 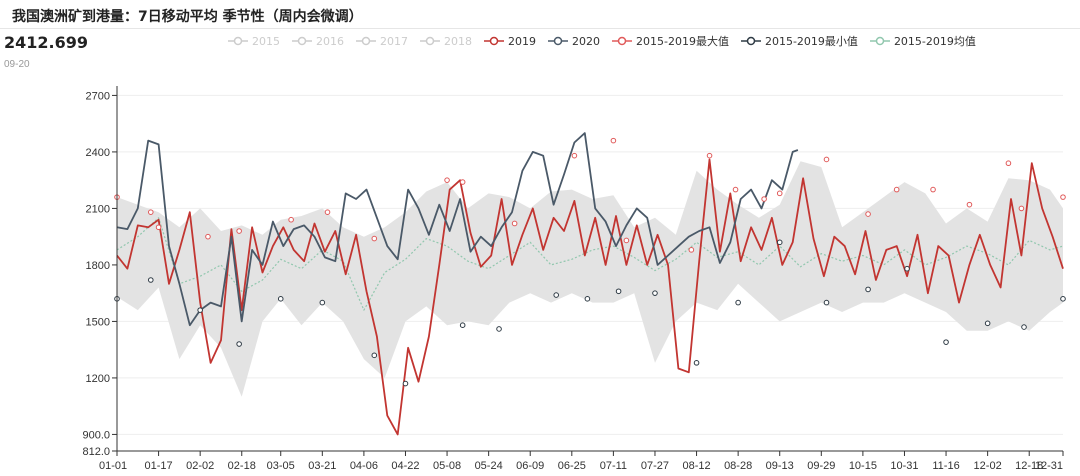 I want to click on x-tick-label: 07-11, so click(x=613, y=466).